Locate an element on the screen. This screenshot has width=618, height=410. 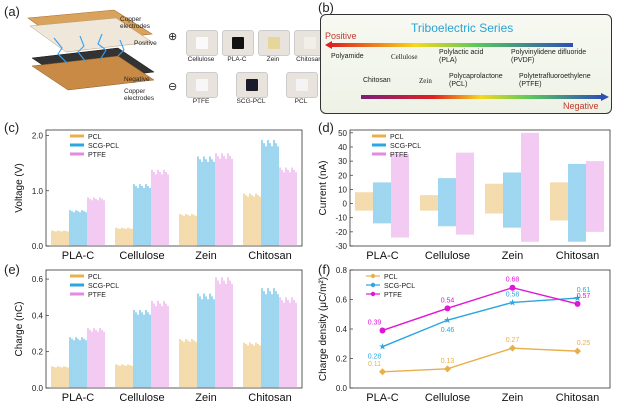
sample-scg-pcl is located at coordinates (252, 85).